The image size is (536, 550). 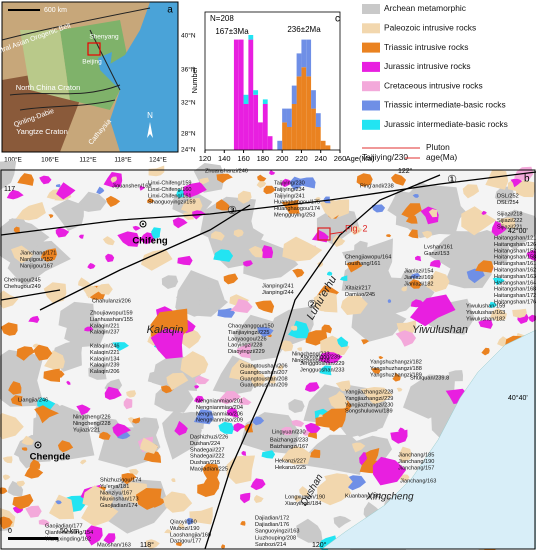 What do you see at coordinates (143, 224) in the screenshot?
I see `city-marker` at bounding box center [143, 224].